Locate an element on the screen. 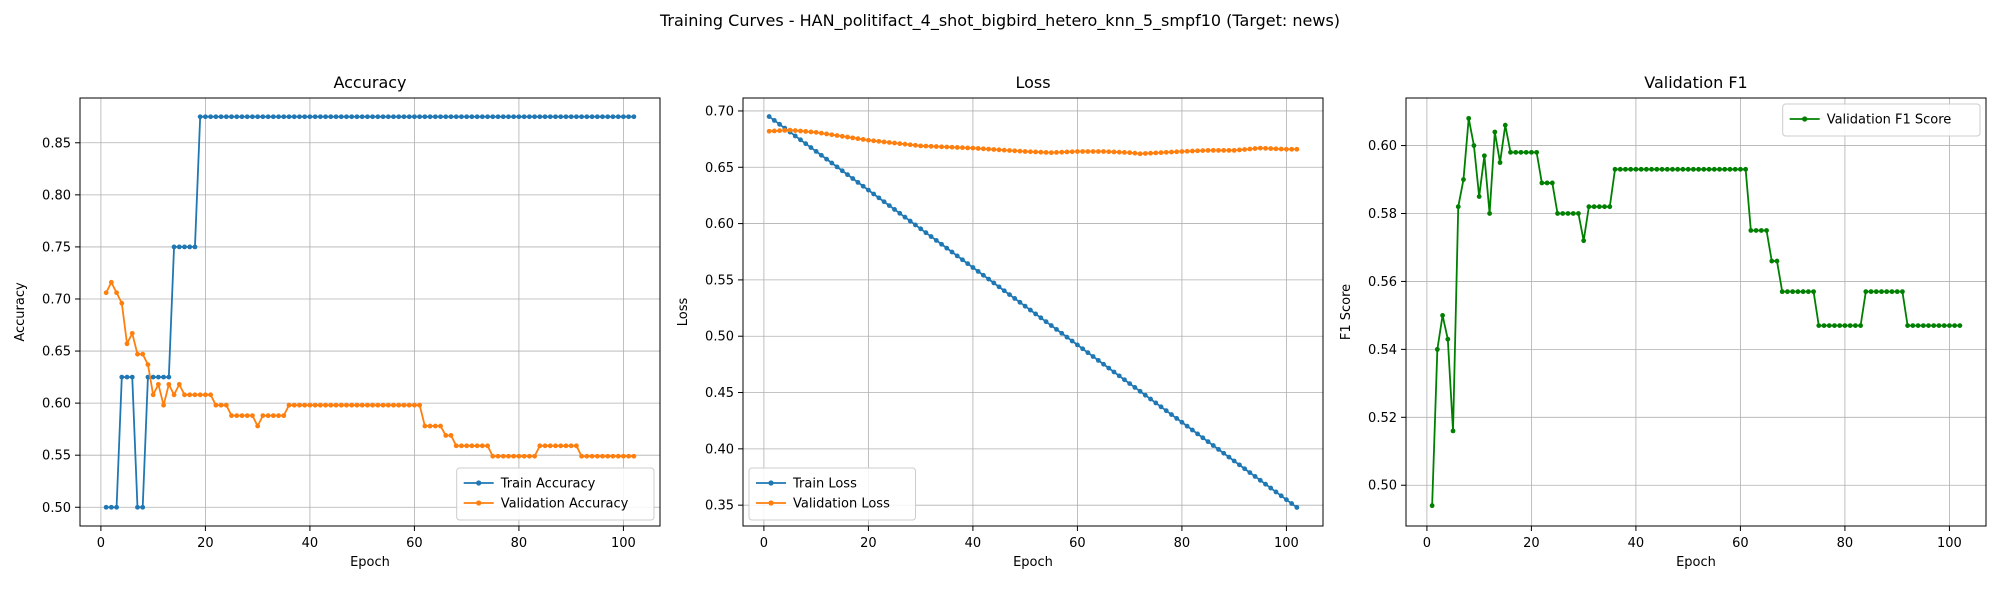 The image size is (2000, 600). y-tick-label: 0.50 is located at coordinates (56, 508).